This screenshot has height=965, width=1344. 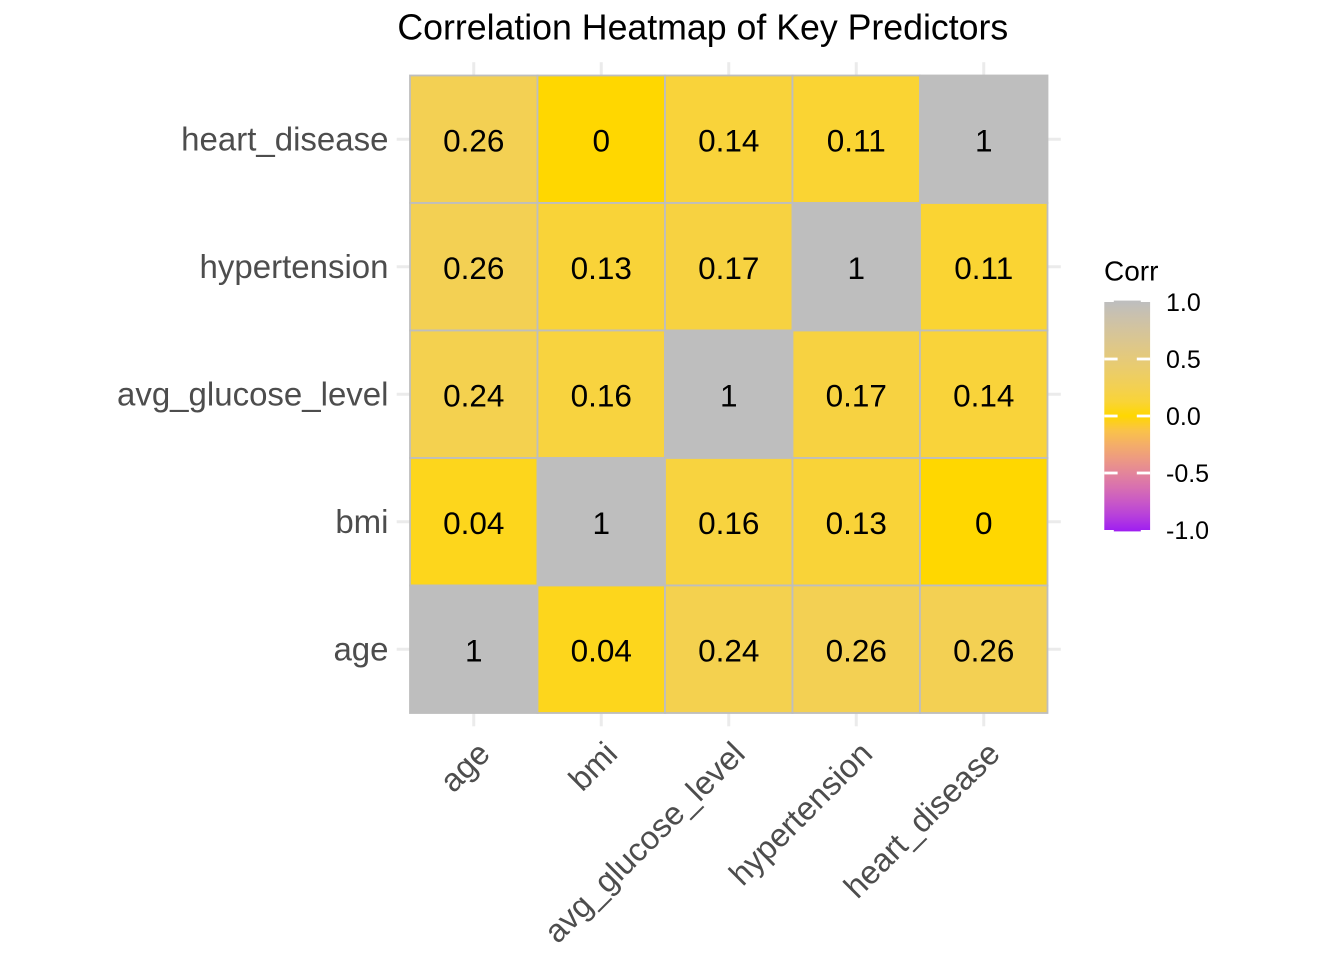 What do you see at coordinates (702, 27) in the screenshot?
I see `svg-text:Correlation Heatmap of Key Pre: Correlation Heatmap of Key Predictors` at bounding box center [702, 27].